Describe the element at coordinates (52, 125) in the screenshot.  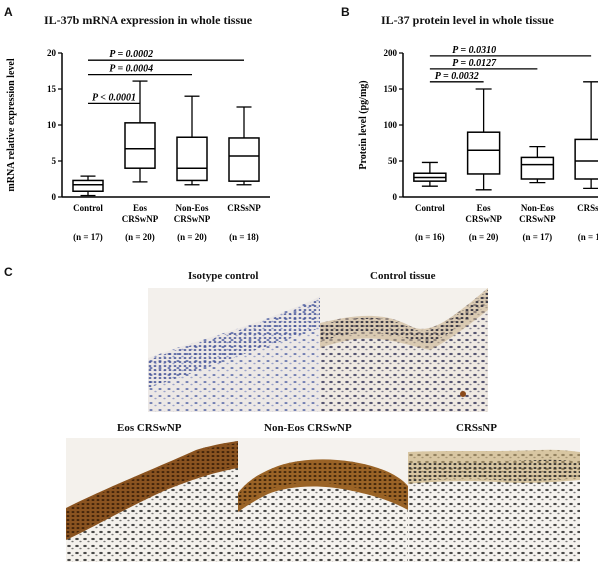
I see `chart-a-y-tick-label: 10` at that location.